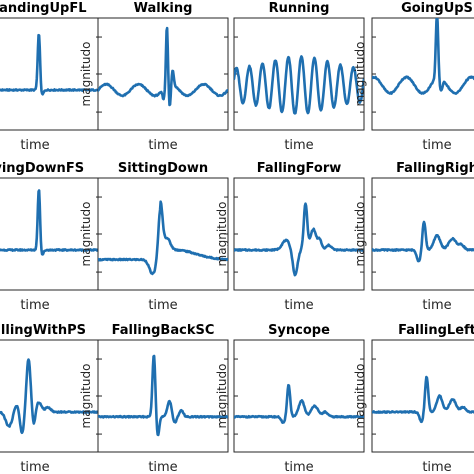 The height and width of the screenshot is (474, 474). I want to click on subplot-syncope: Syncope time magnitudo, so click(290, 398).